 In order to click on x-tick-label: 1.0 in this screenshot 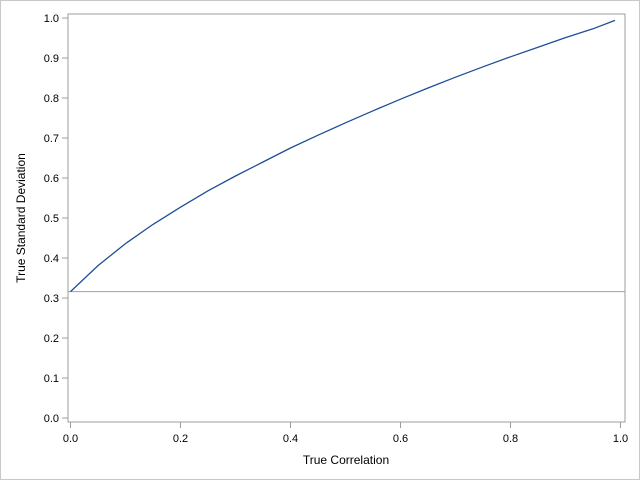, I will do `click(620, 439)`.